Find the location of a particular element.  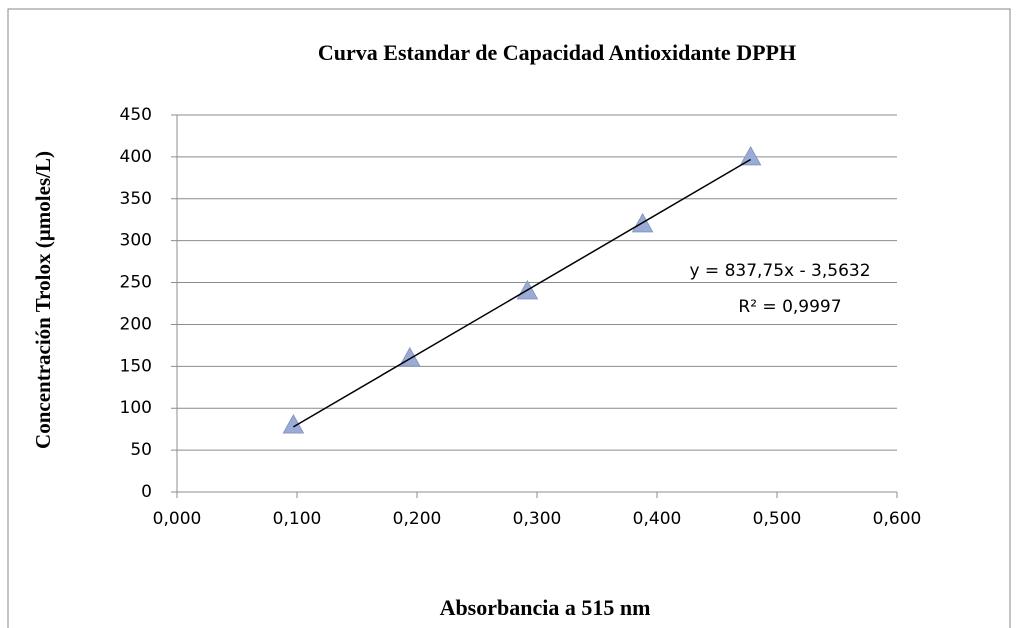

x-tick-label: 0,300 is located at coordinates (537, 519).